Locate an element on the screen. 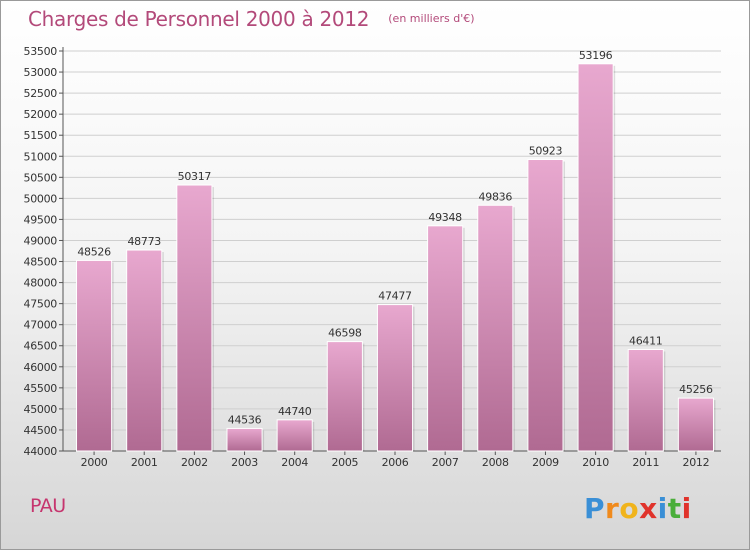  y-tick-label: 47500 is located at coordinates (41, 304).